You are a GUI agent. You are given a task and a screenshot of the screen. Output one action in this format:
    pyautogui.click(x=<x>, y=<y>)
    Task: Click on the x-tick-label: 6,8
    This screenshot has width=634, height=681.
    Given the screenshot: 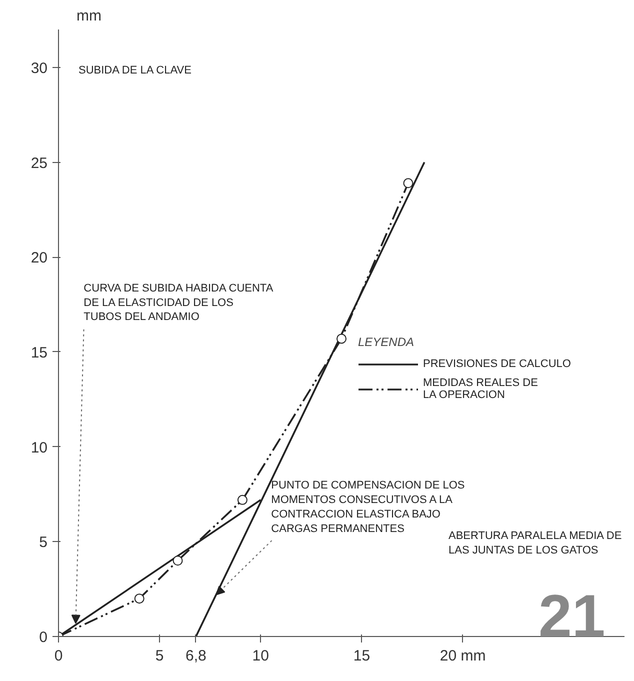 What is the action you would take?
    pyautogui.click(x=196, y=656)
    